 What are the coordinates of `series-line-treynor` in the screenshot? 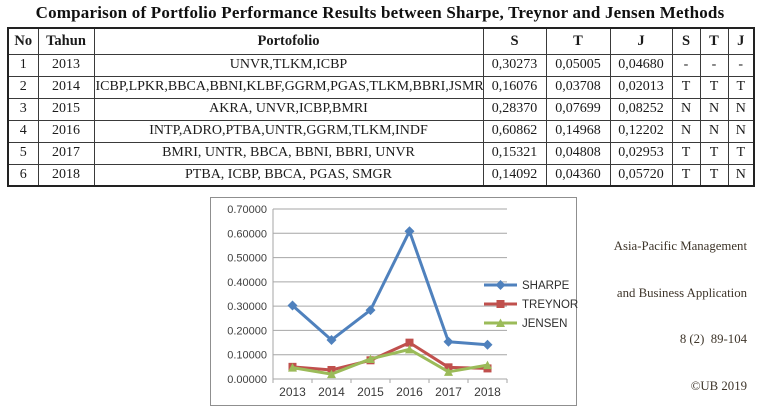 It's located at (390, 356).